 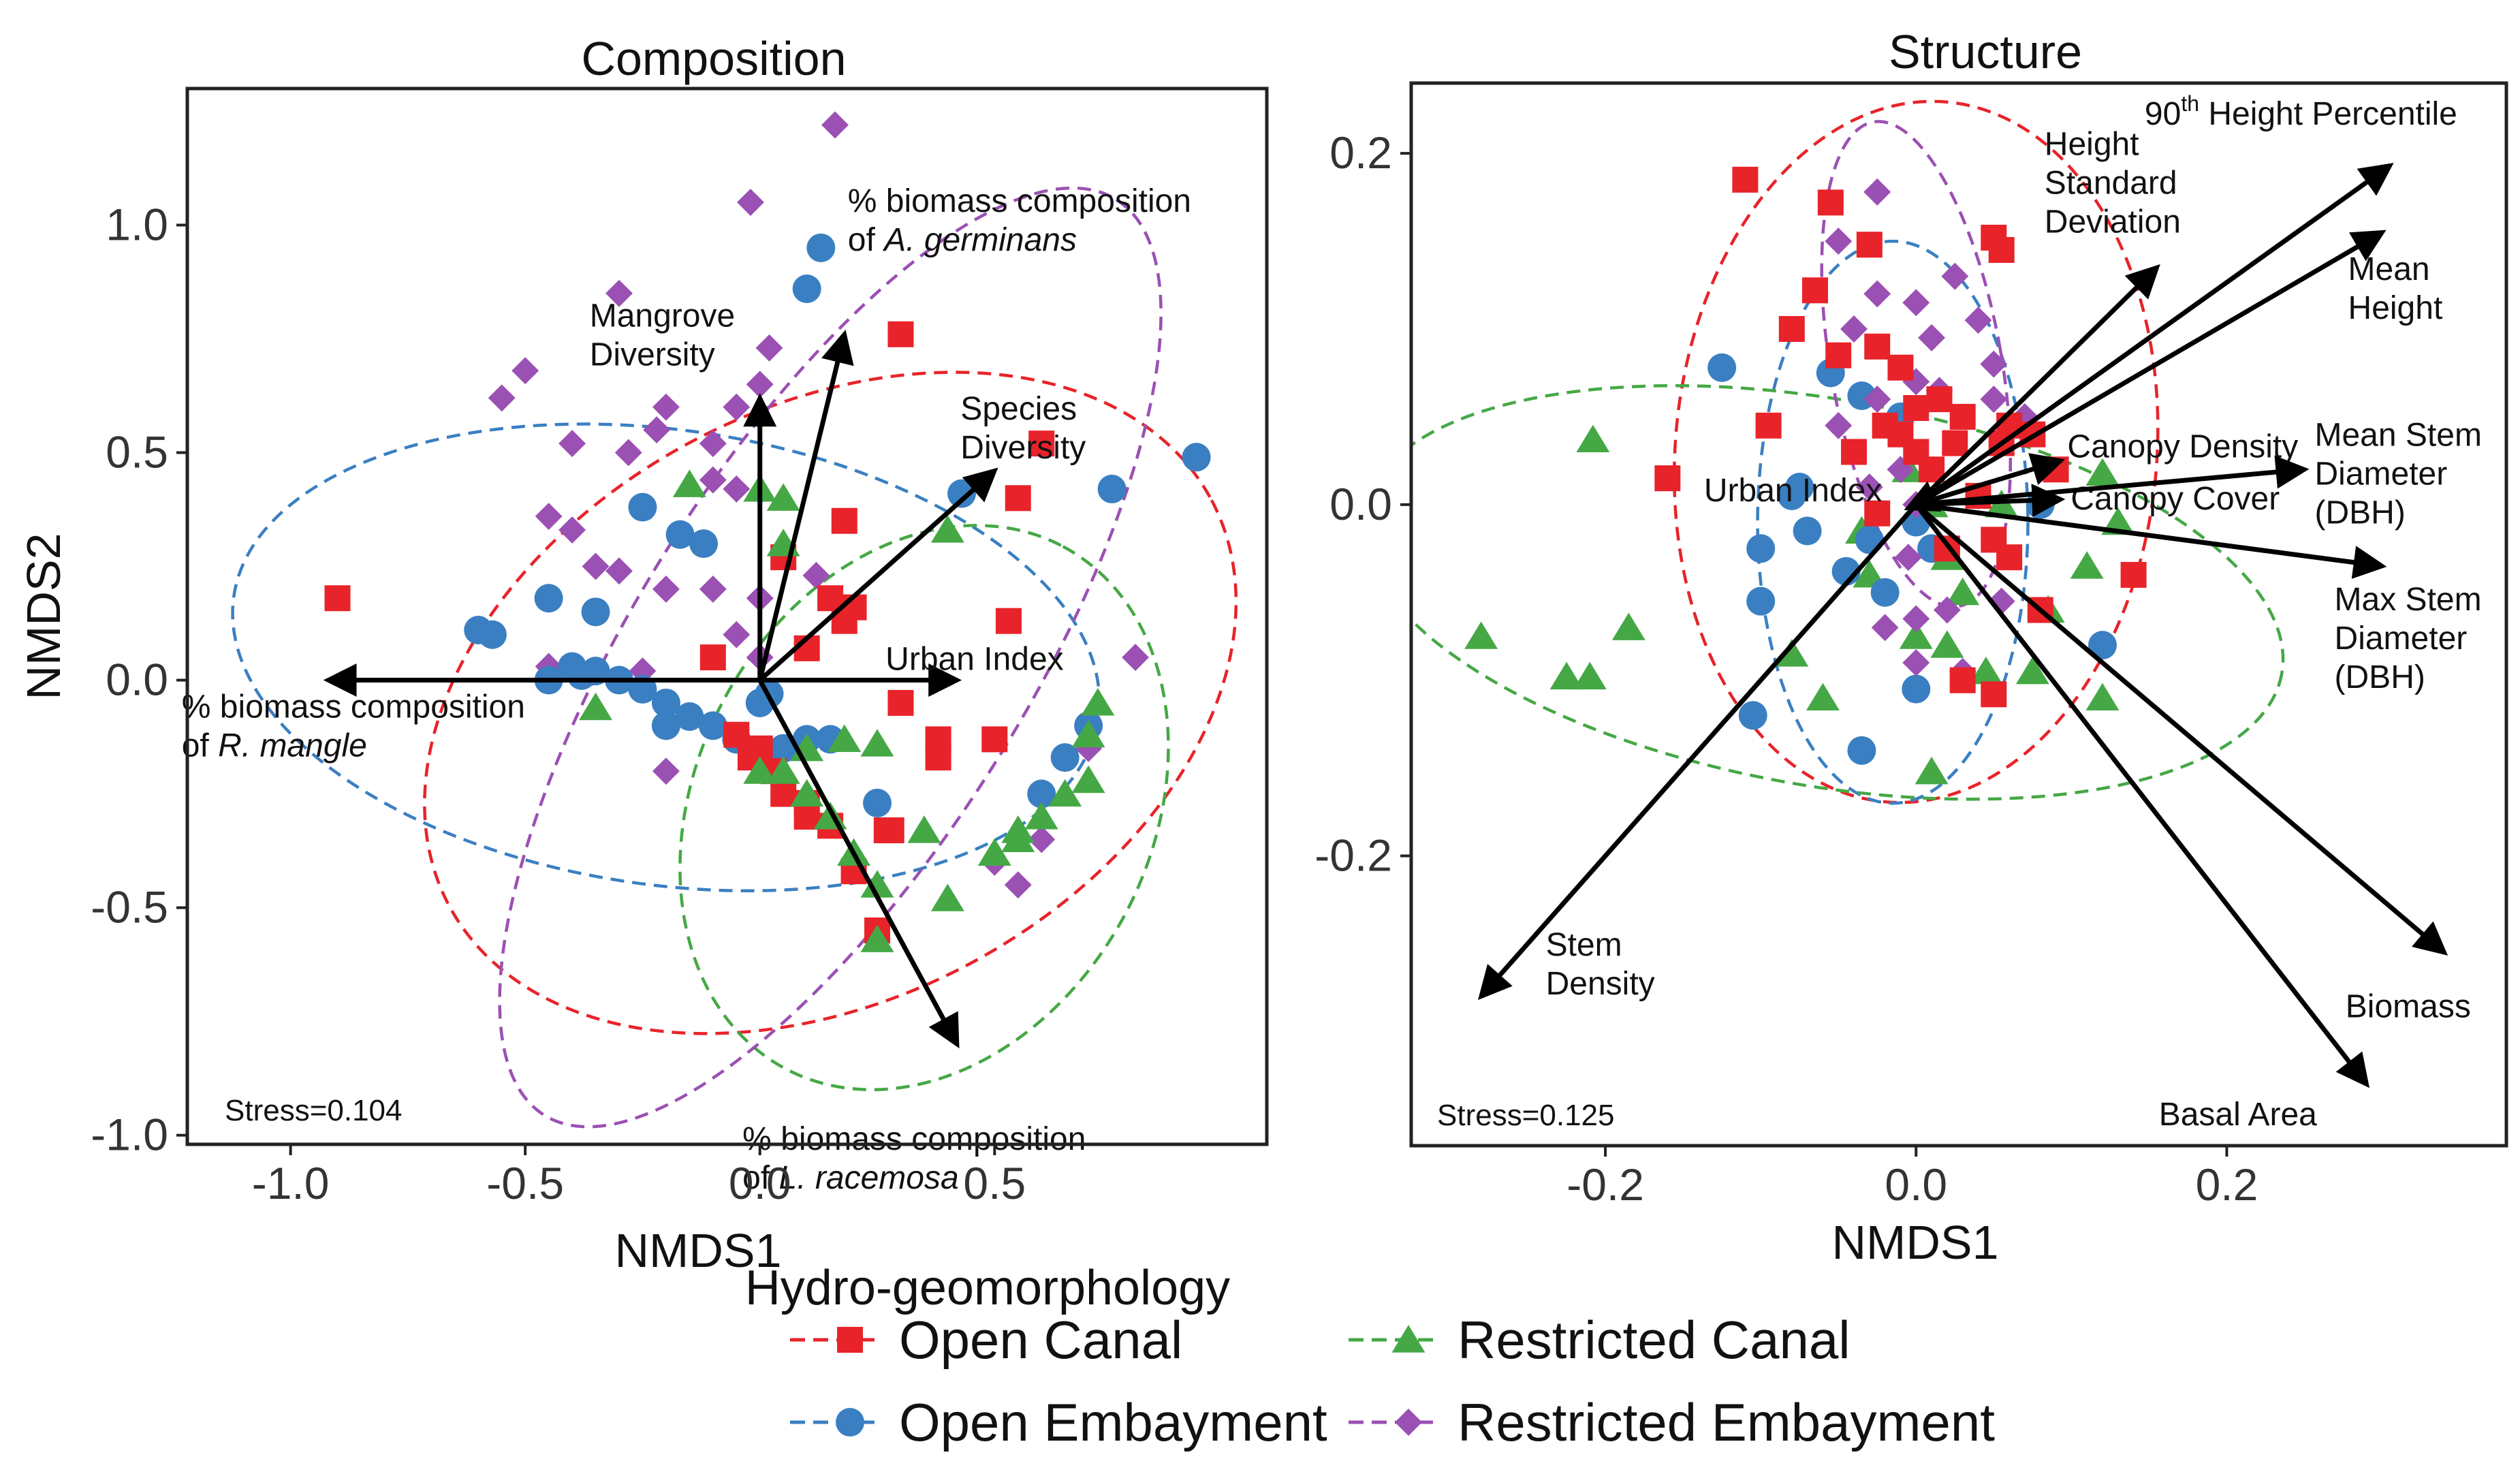 What do you see at coordinates (1793, 491) in the screenshot?
I see `vector-label-urban-index: Urban Index` at bounding box center [1793, 491].